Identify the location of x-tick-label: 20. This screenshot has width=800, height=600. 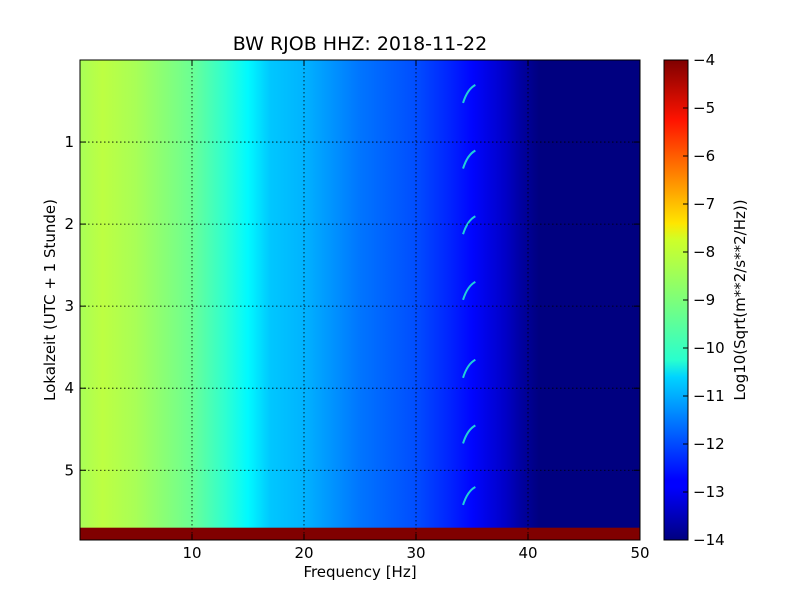
(303, 553).